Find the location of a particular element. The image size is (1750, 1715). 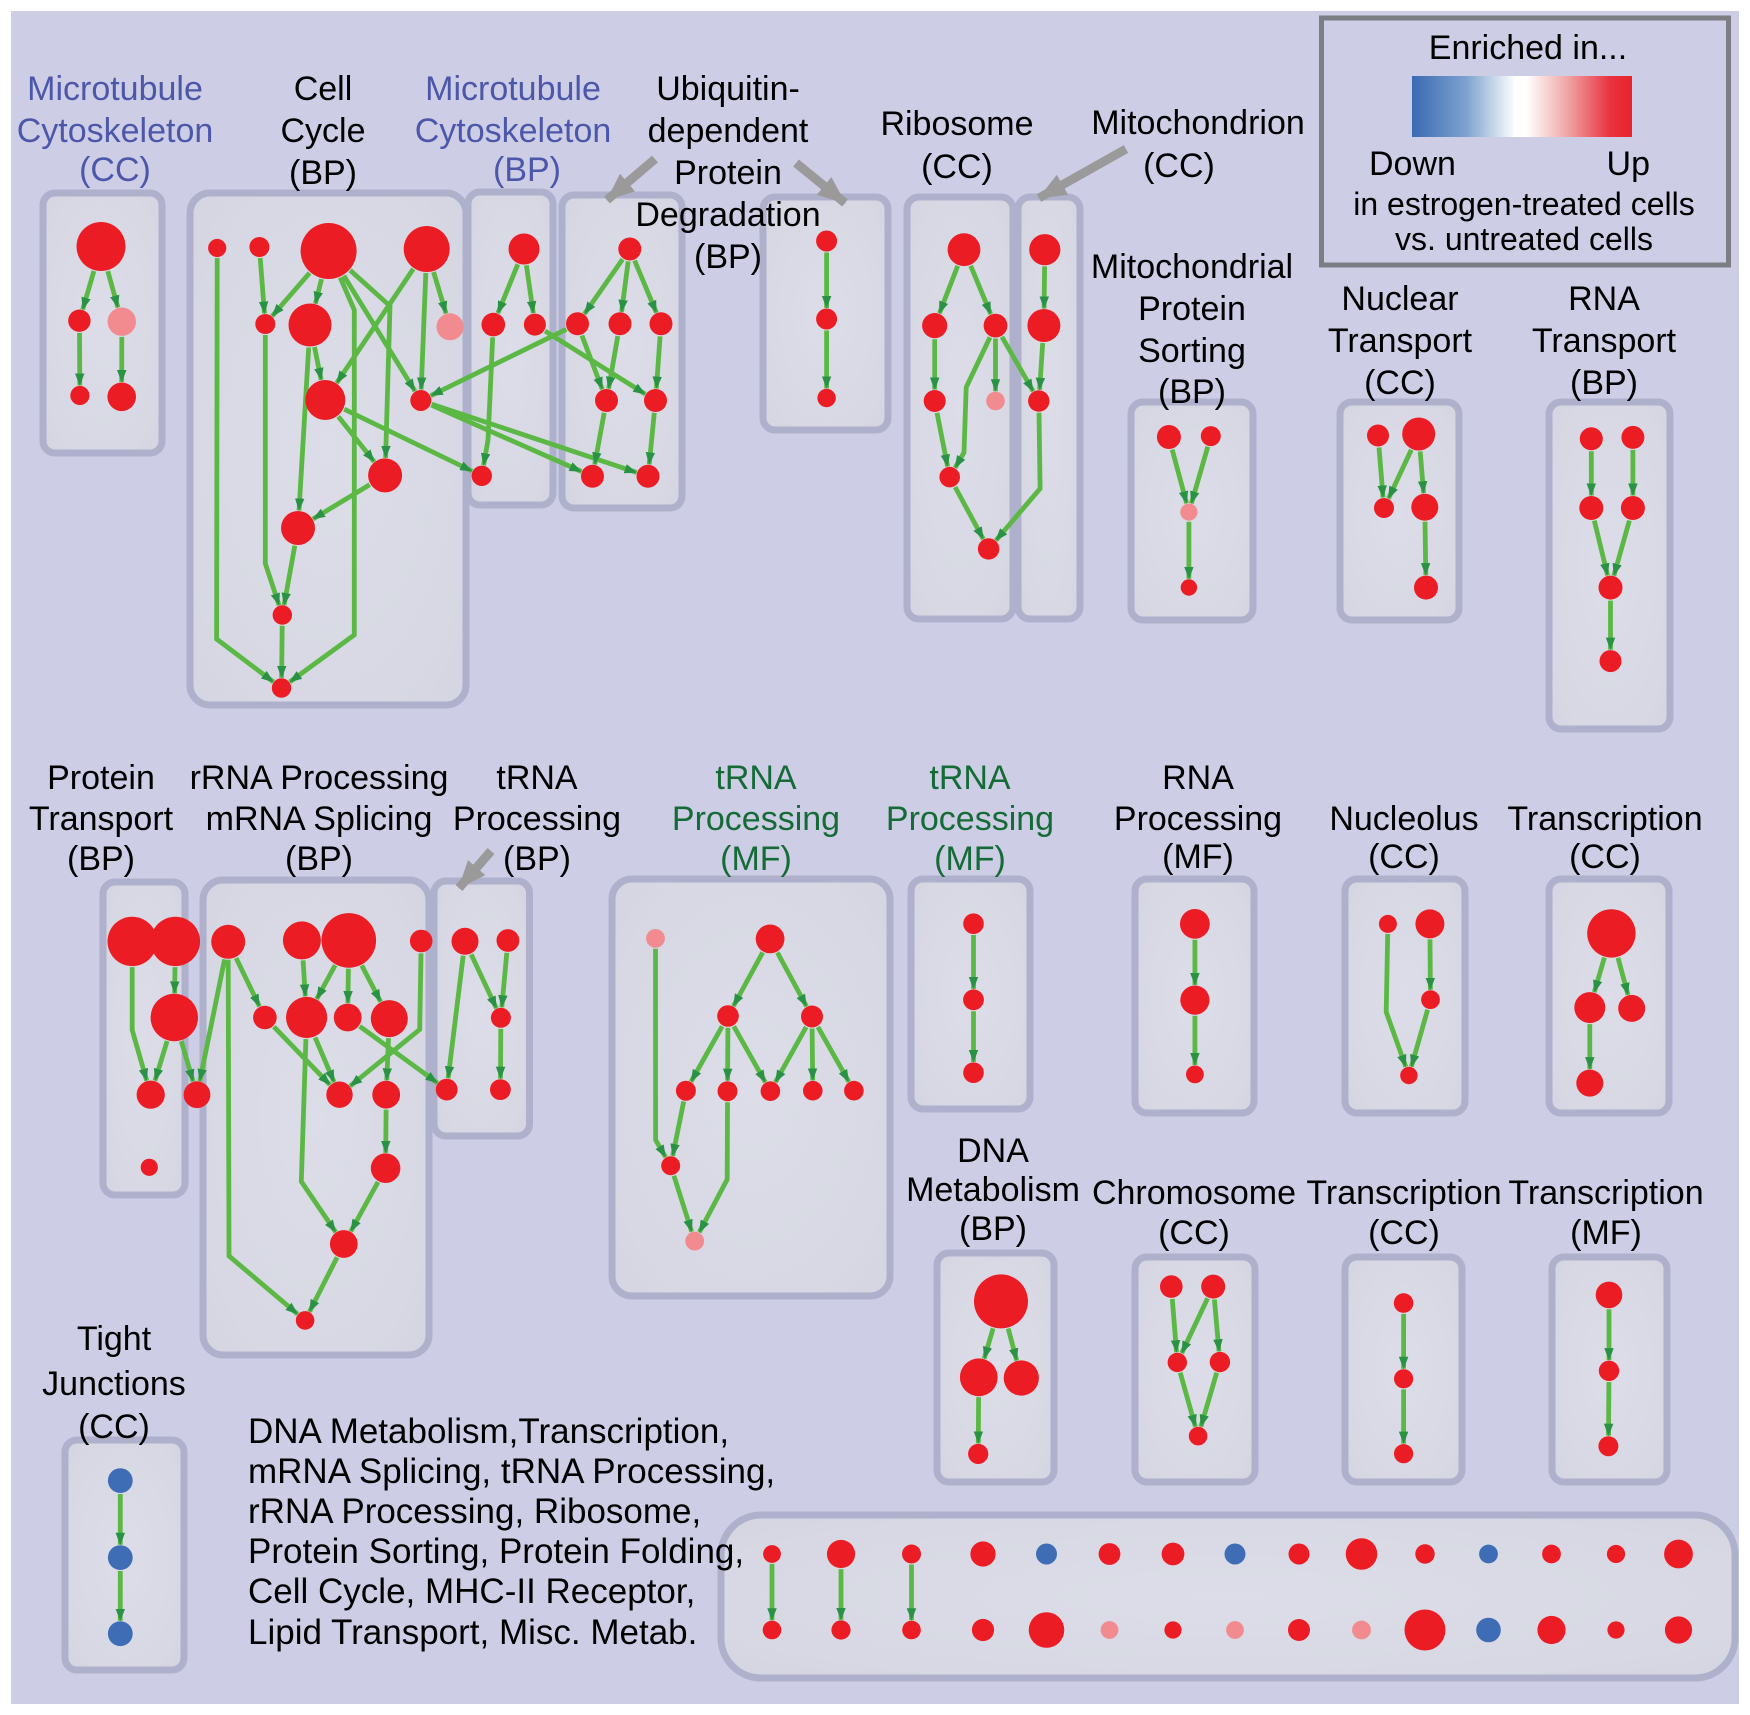

svg-text: dependent is located at coordinates (728, 131).